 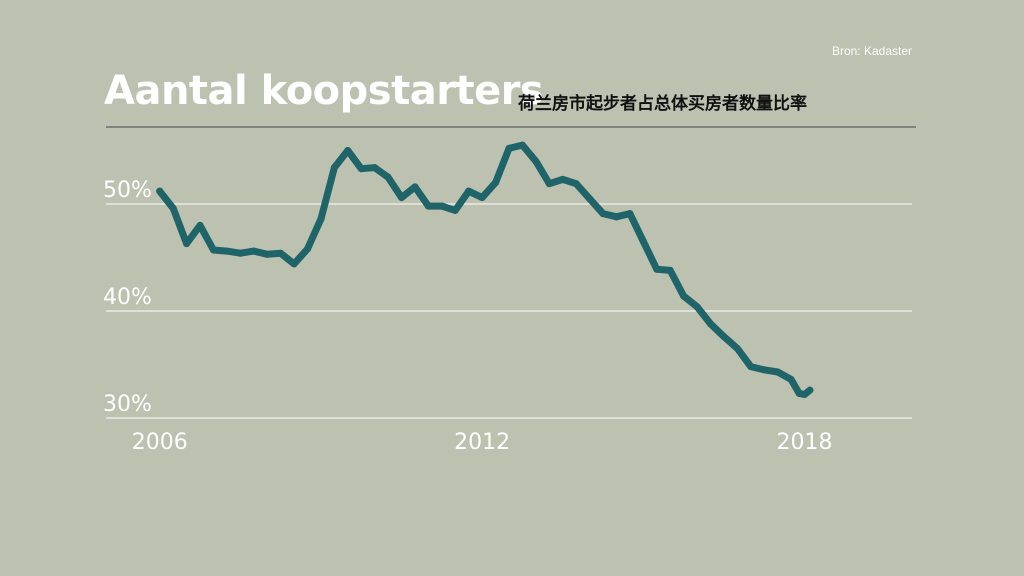 I want to click on x-tick-label: 2018, so click(x=805, y=442).